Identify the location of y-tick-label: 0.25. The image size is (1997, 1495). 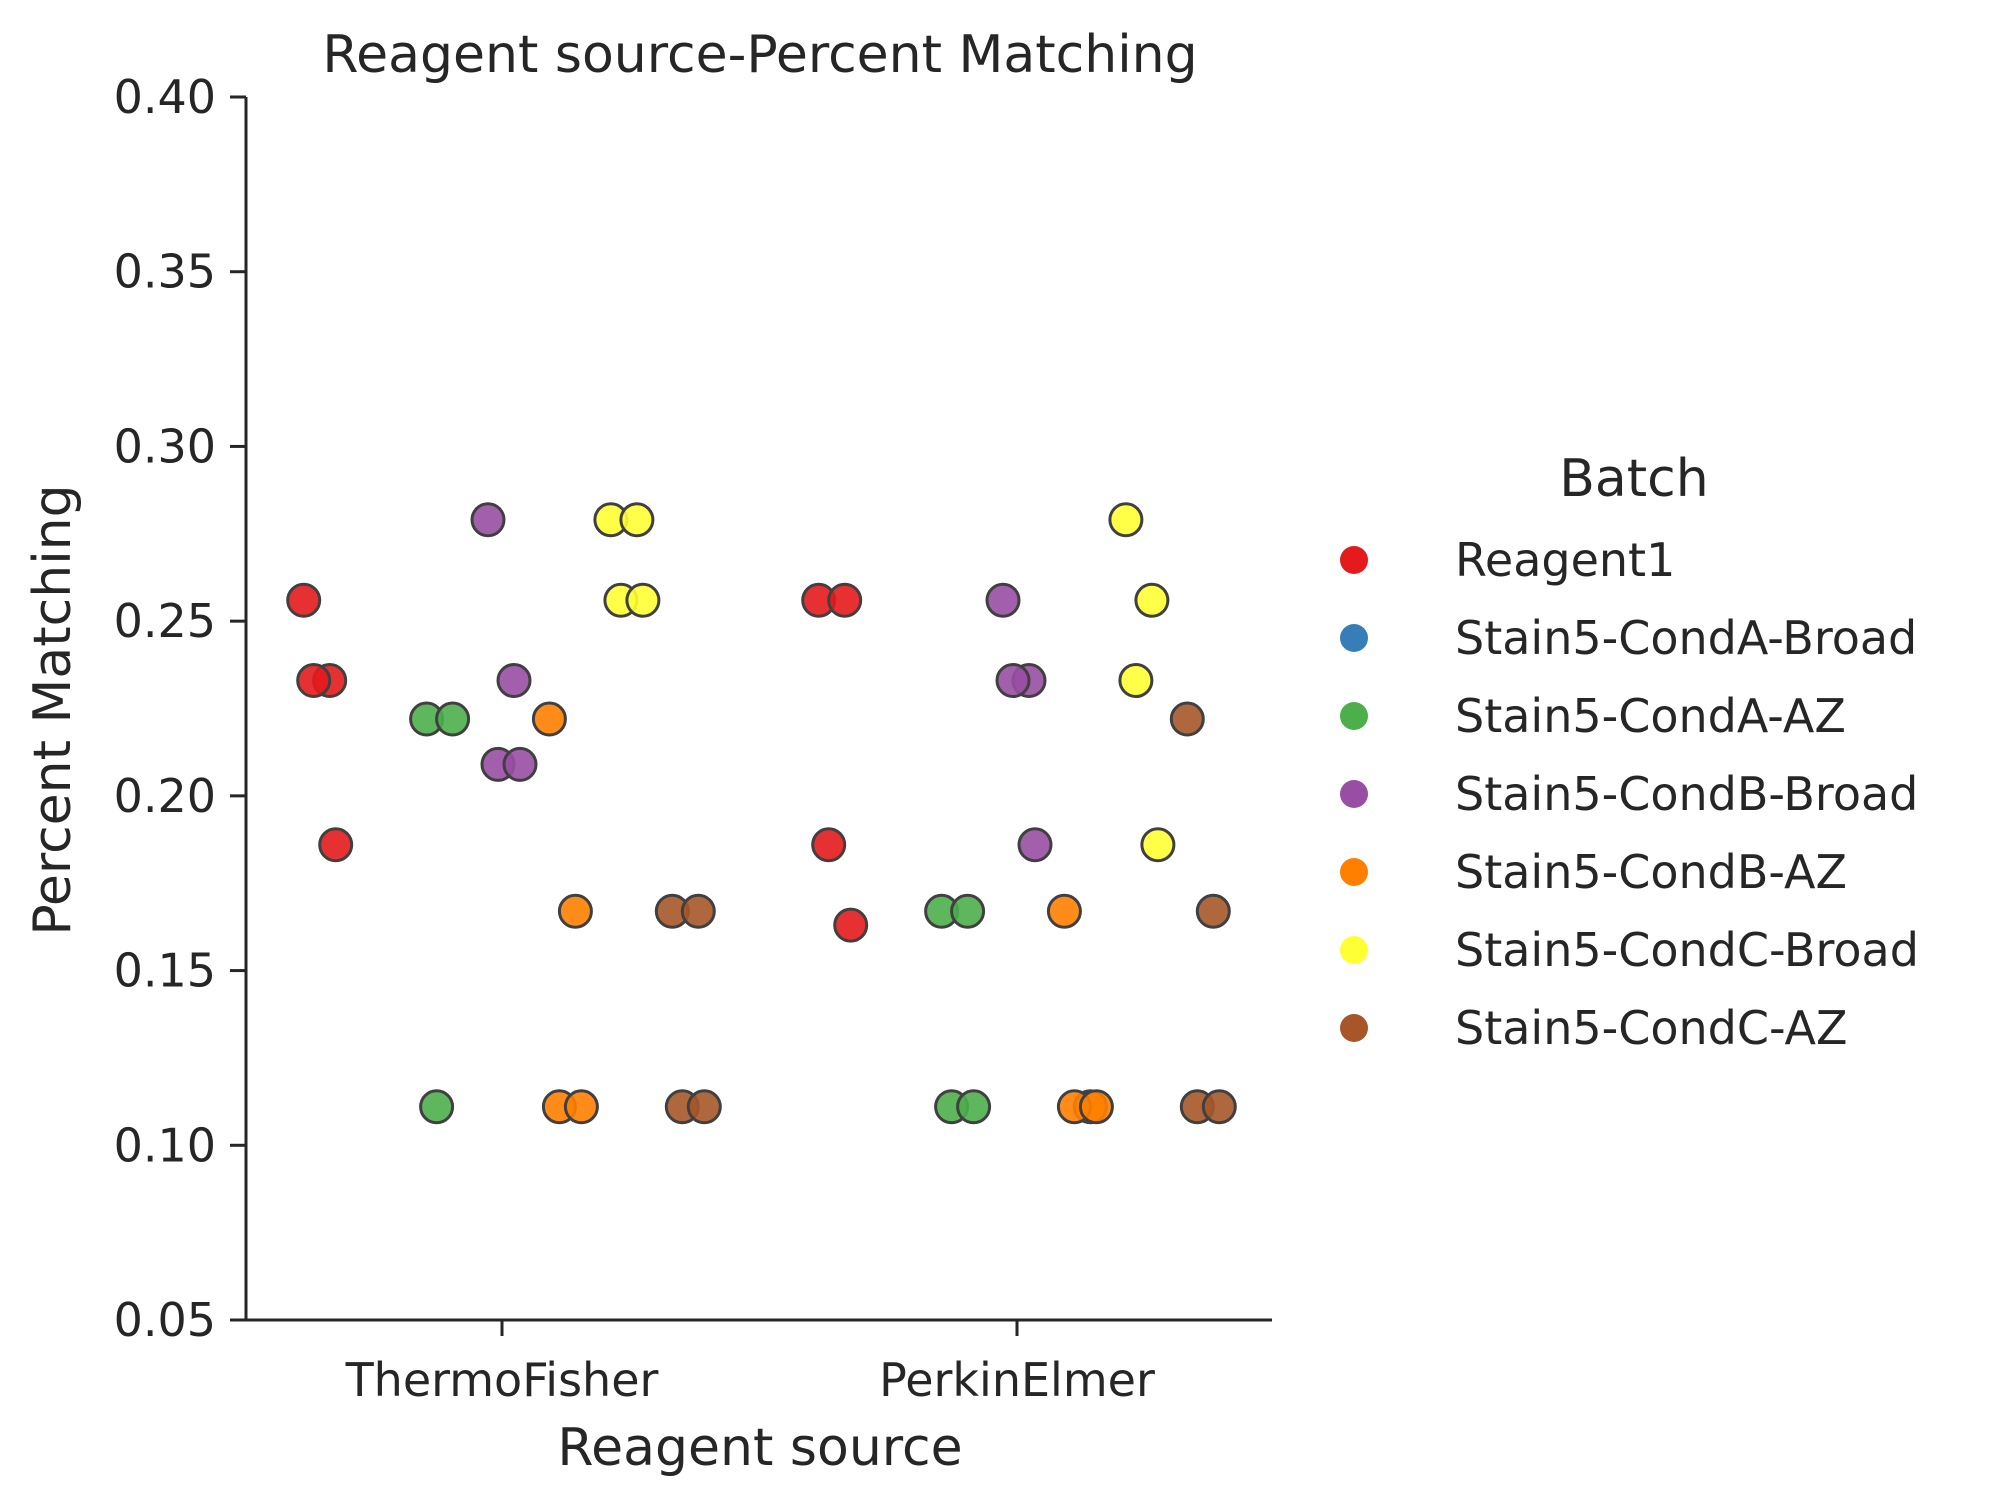
(165, 621).